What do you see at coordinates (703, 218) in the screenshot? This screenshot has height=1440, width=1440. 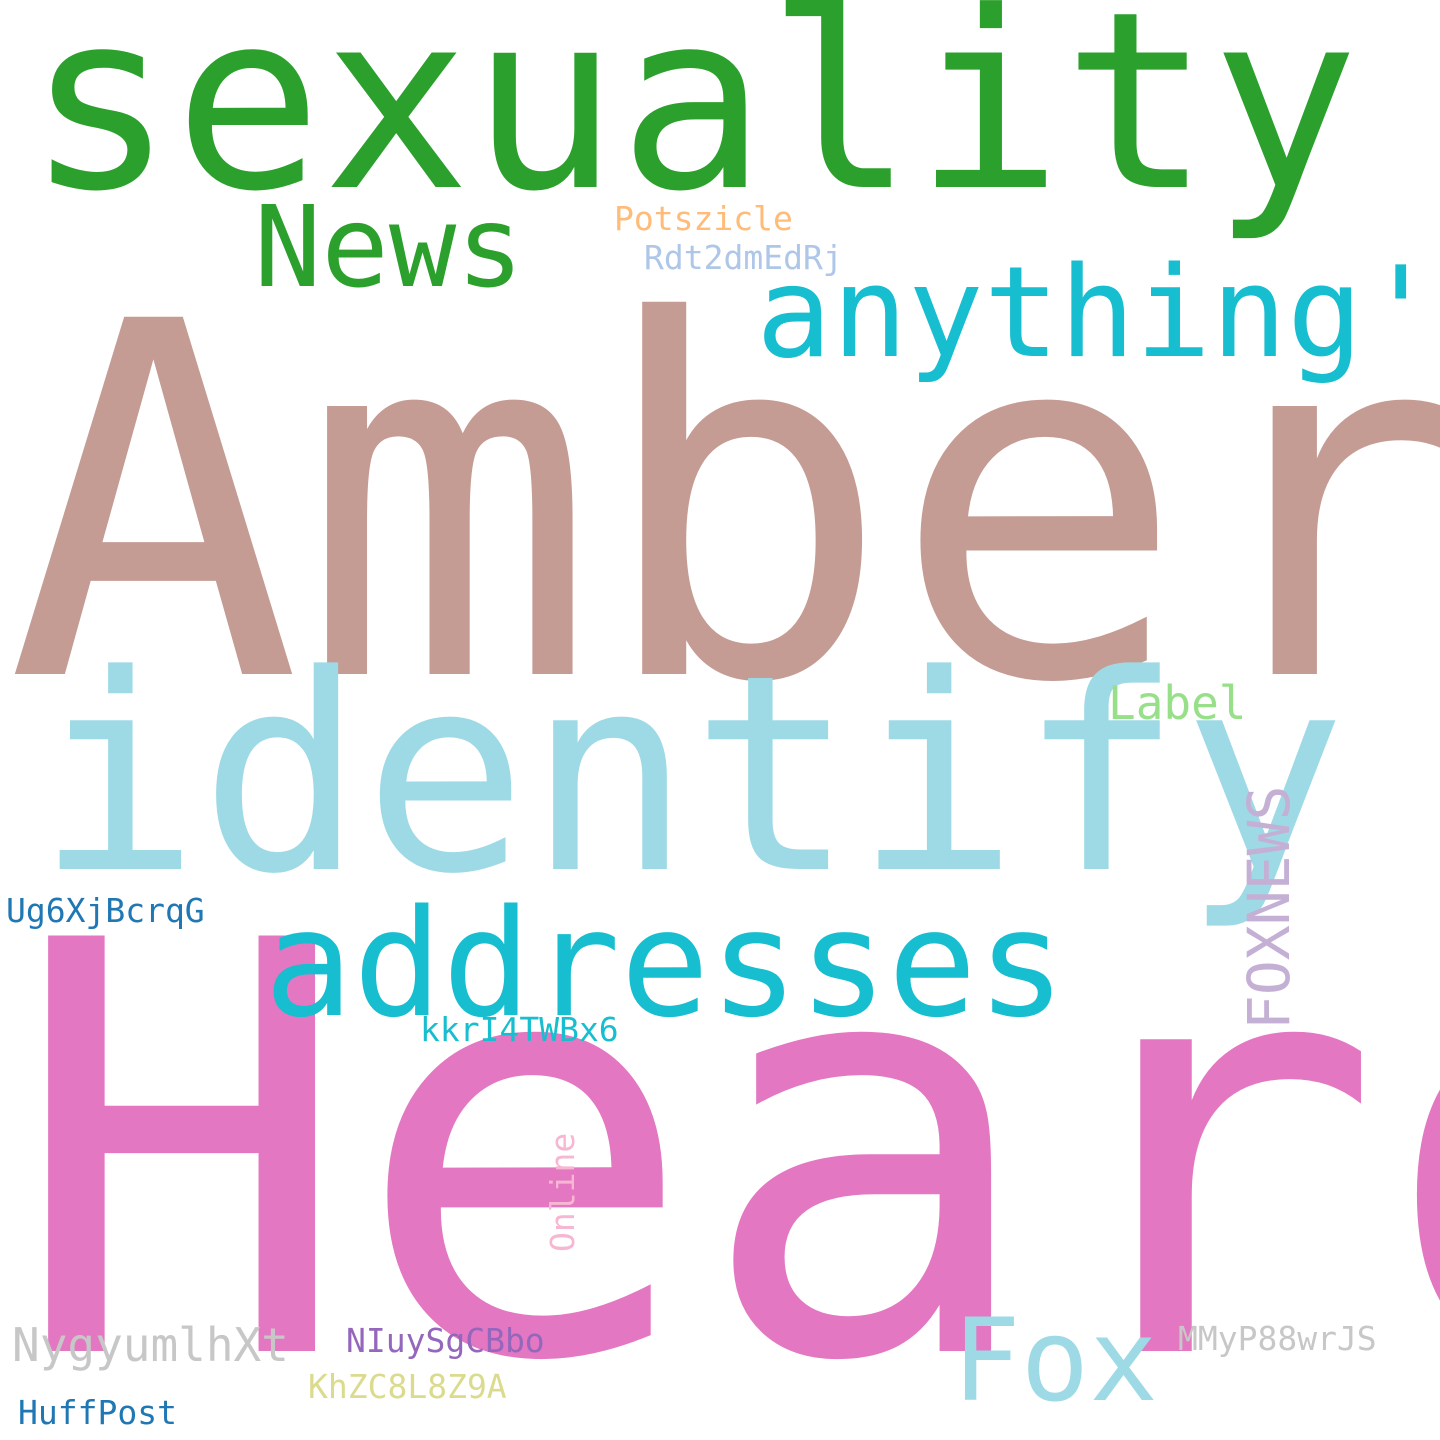 I see `word-potszicle: Potszicle` at bounding box center [703, 218].